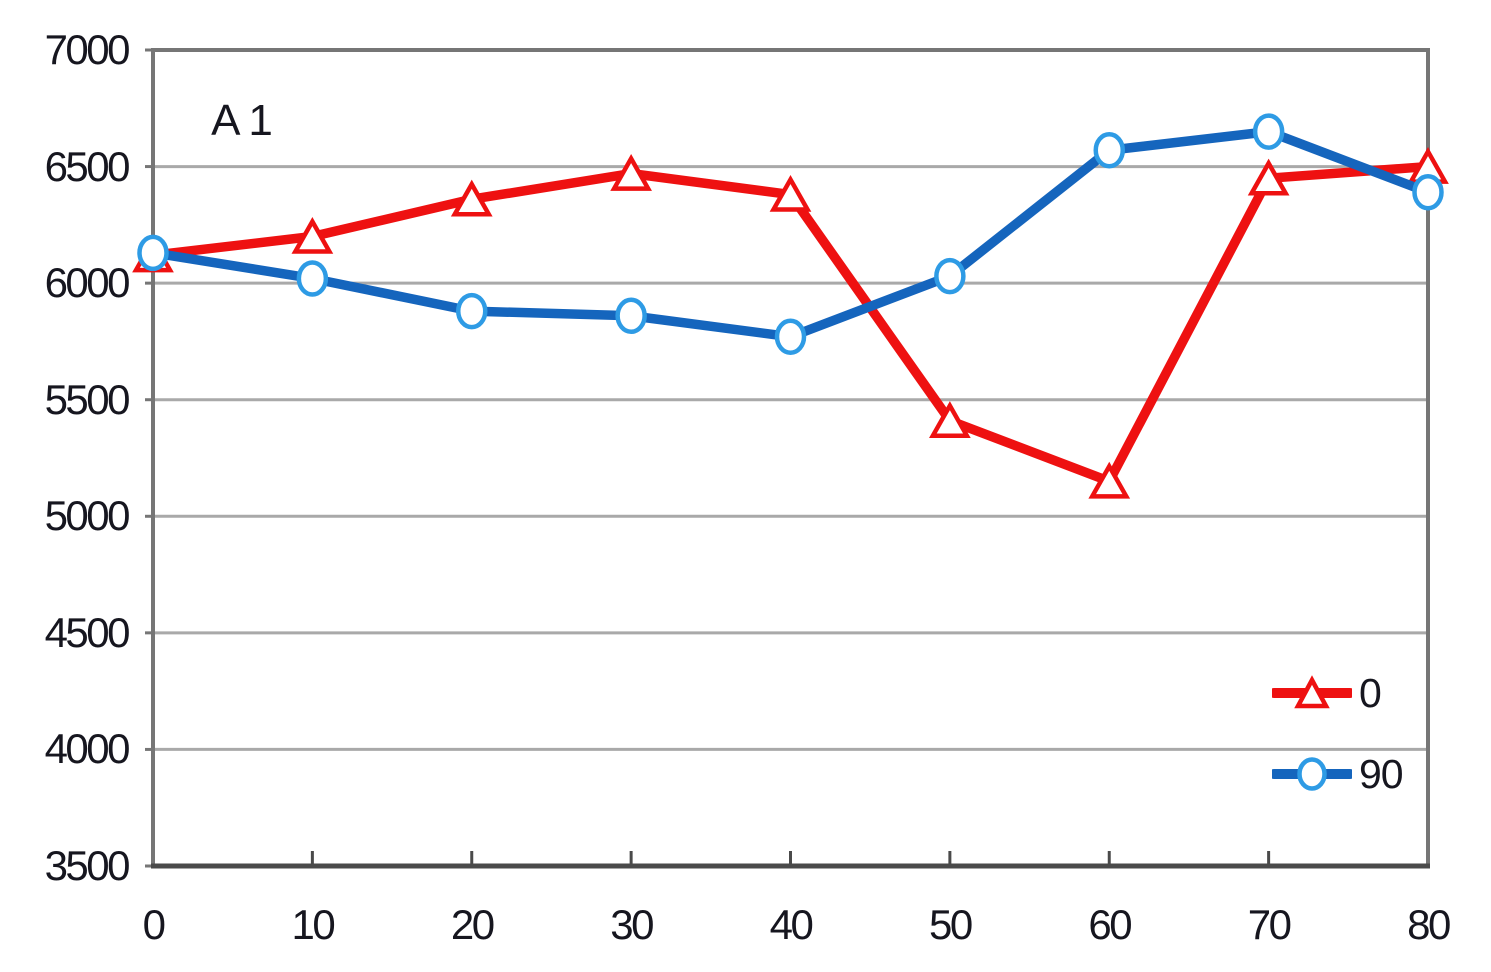  What do you see at coordinates (313, 924) in the screenshot?
I see `x-tick-label: 10` at bounding box center [313, 924].